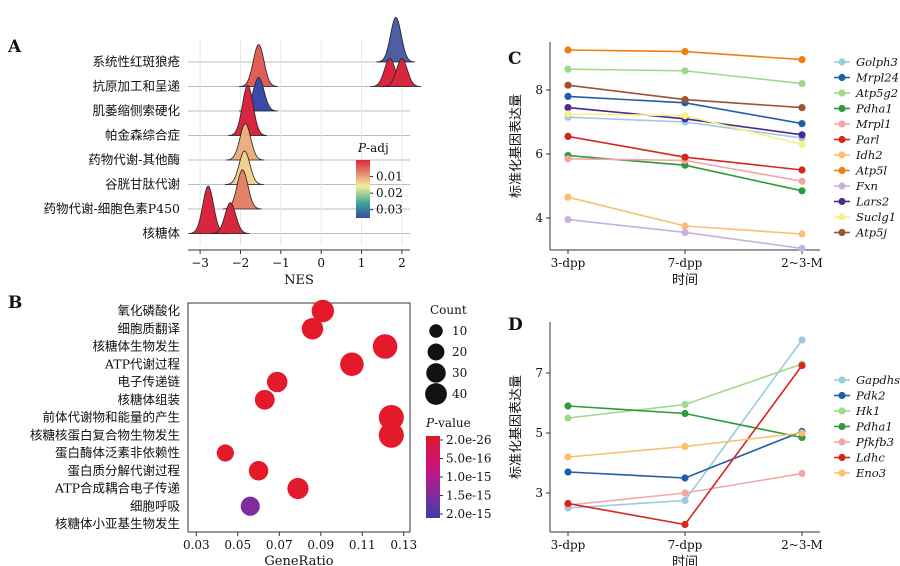 The height and width of the screenshot is (566, 900). I want to click on category-label: 蛋白酶体泛素非依赖性, so click(117, 452).